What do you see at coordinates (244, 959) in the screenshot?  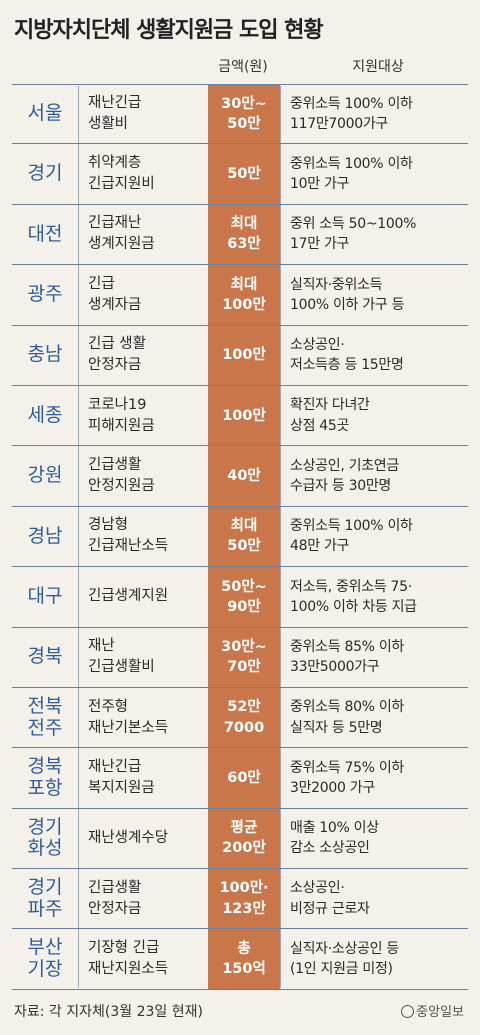 I see `amount-cell: 총 150억` at bounding box center [244, 959].